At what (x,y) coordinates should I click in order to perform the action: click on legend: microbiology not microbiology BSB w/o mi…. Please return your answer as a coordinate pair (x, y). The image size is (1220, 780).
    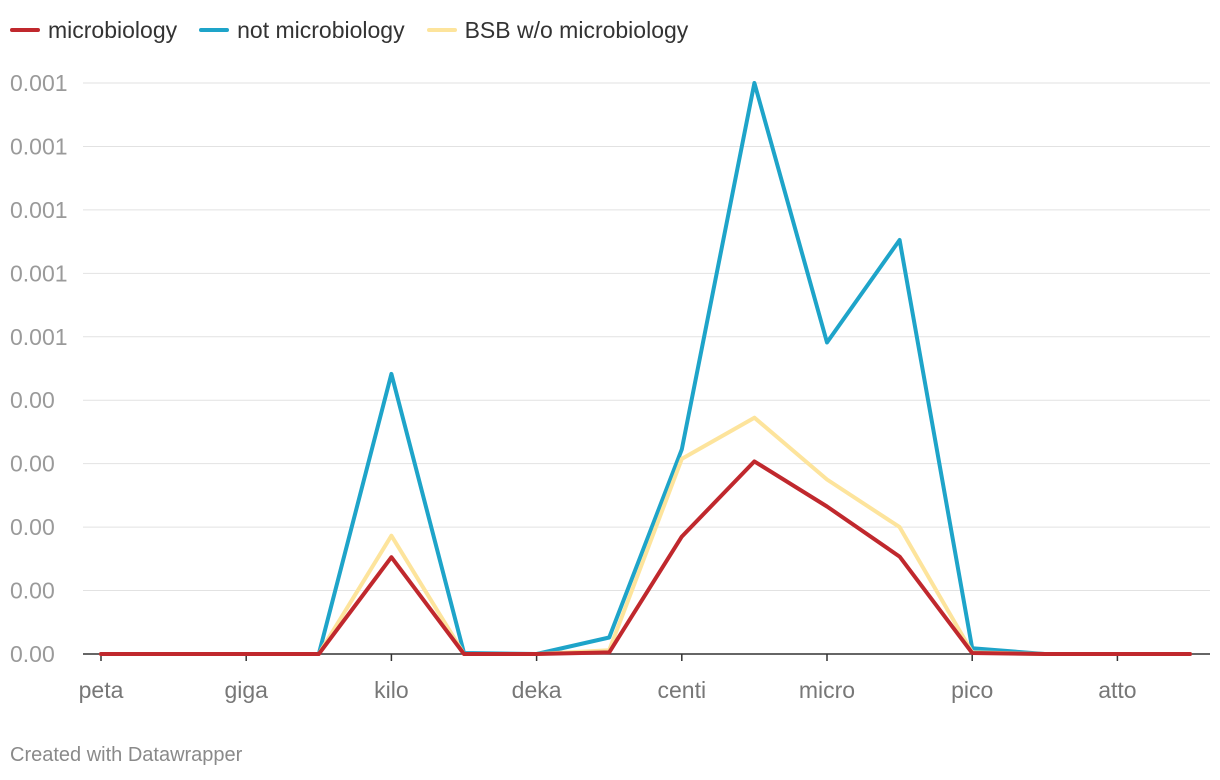
    Looking at the image, I should click on (360, 30).